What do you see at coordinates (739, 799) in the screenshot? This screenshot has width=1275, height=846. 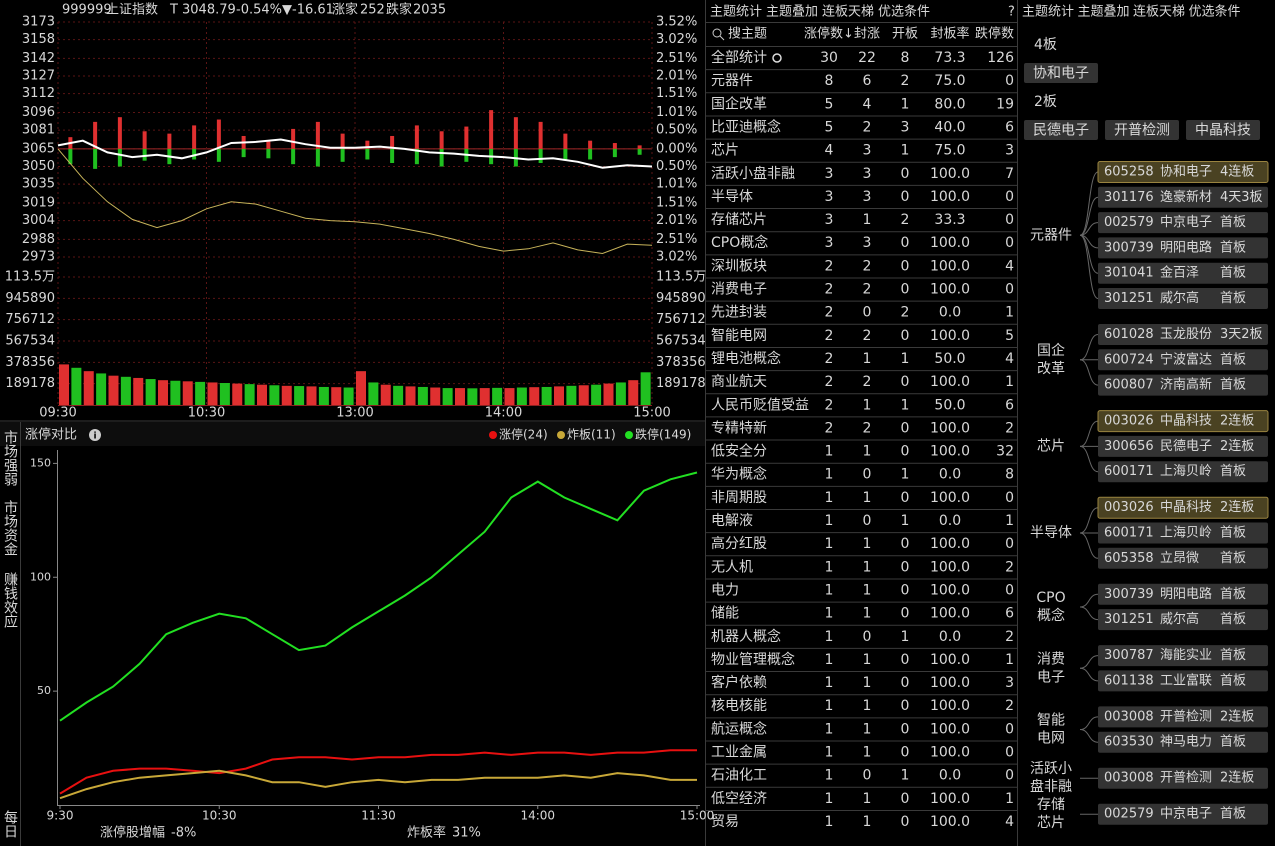 I see `theme-name: 低空经济` at bounding box center [739, 799].